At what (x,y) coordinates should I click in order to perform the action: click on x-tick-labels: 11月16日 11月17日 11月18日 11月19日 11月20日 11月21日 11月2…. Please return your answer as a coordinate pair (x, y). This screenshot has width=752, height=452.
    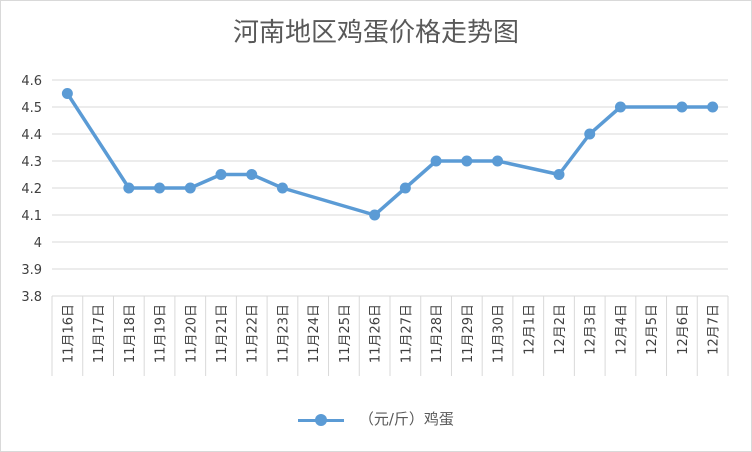
    Looking at the image, I should click on (391, 333).